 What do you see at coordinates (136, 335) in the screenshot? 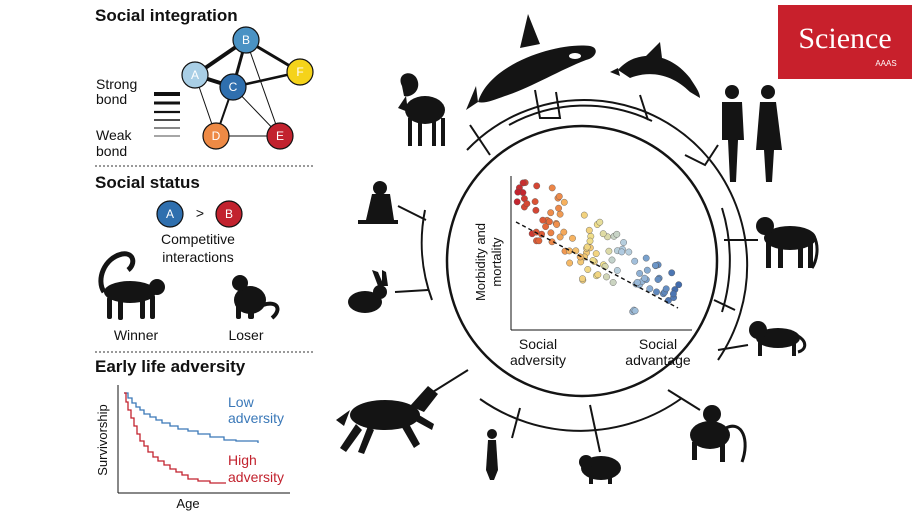
I see `winner-label: Winner` at bounding box center [136, 335].